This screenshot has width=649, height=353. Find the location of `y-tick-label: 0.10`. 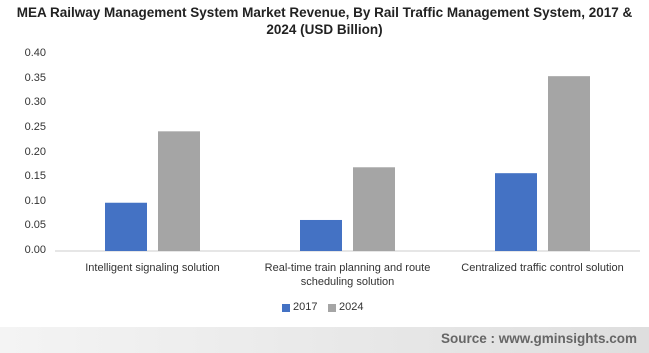

y-tick-label: 0.10 is located at coordinates (35, 200).